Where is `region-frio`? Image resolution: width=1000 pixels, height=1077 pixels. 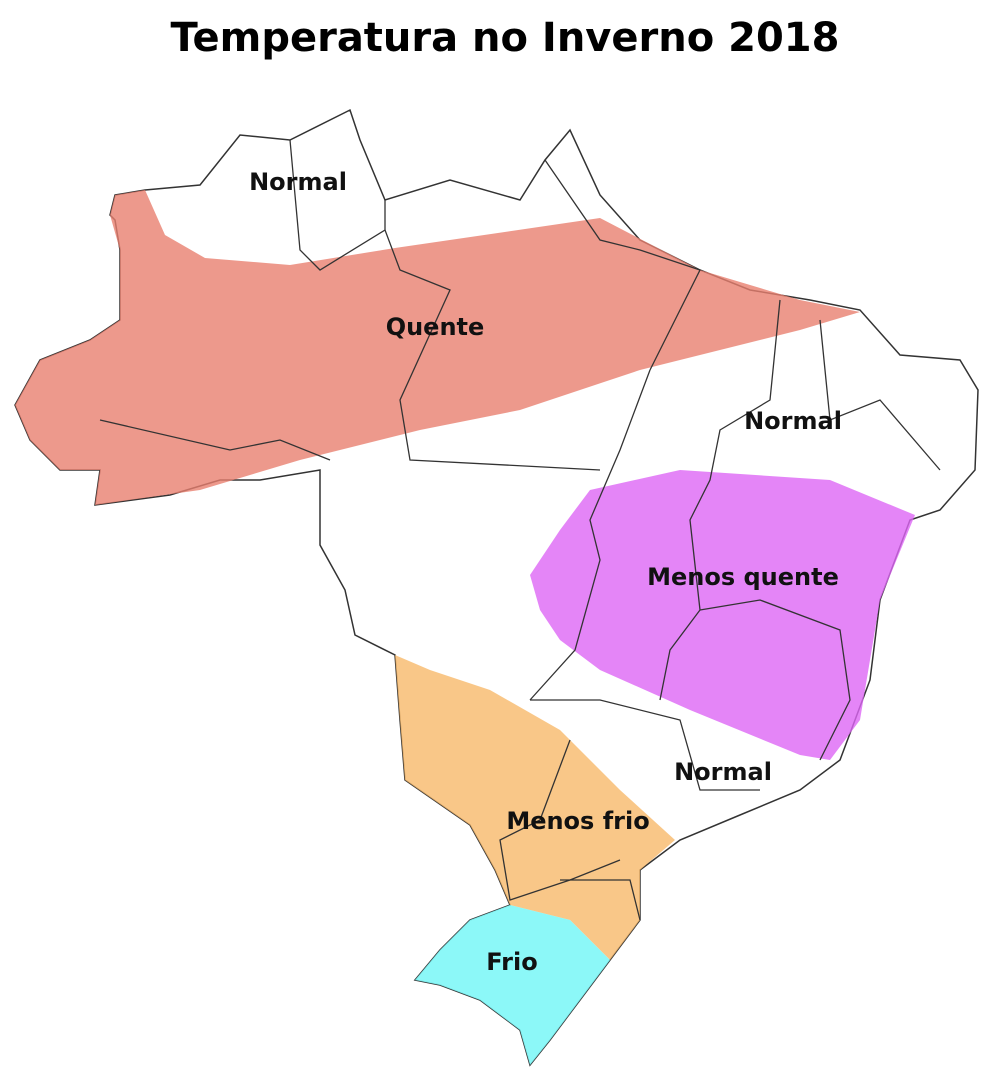 region-frio is located at coordinates (512, 985).